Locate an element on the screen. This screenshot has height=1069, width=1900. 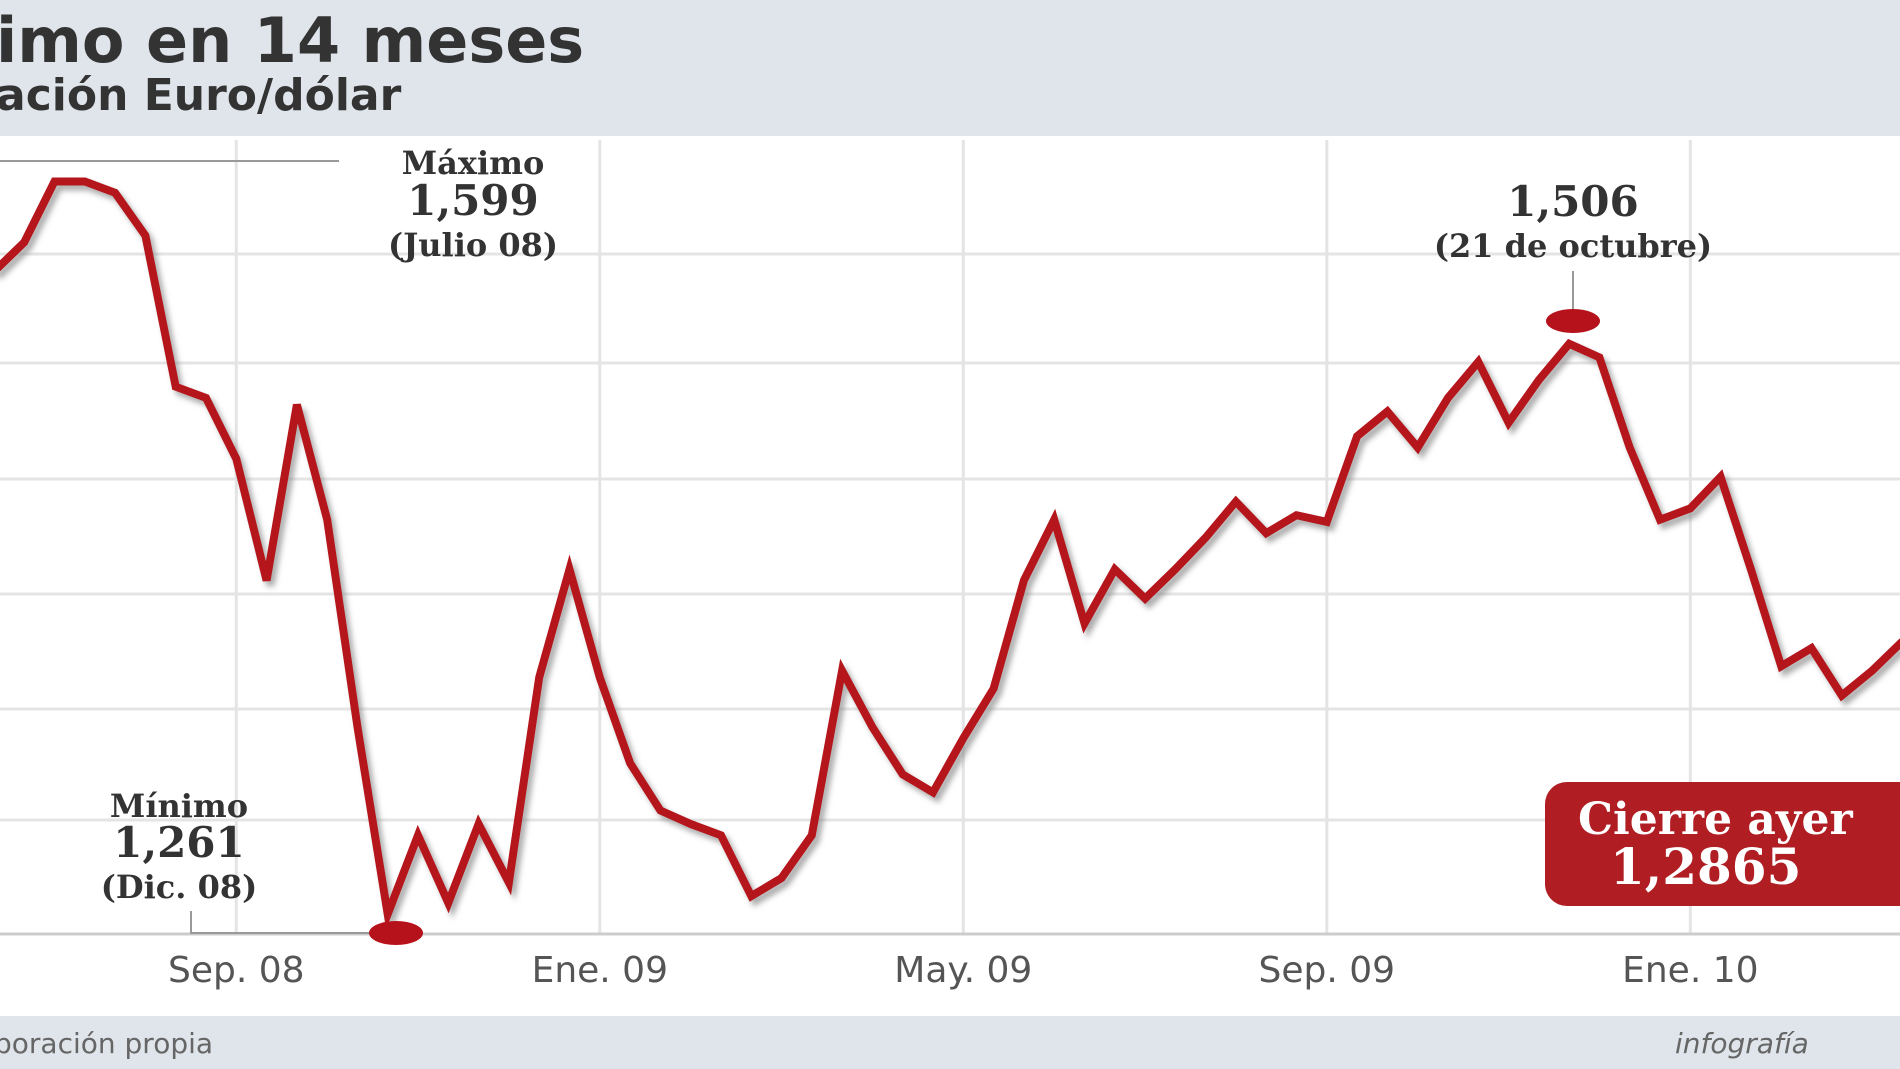
credit: infografía is located at coordinates (1742, 1043).